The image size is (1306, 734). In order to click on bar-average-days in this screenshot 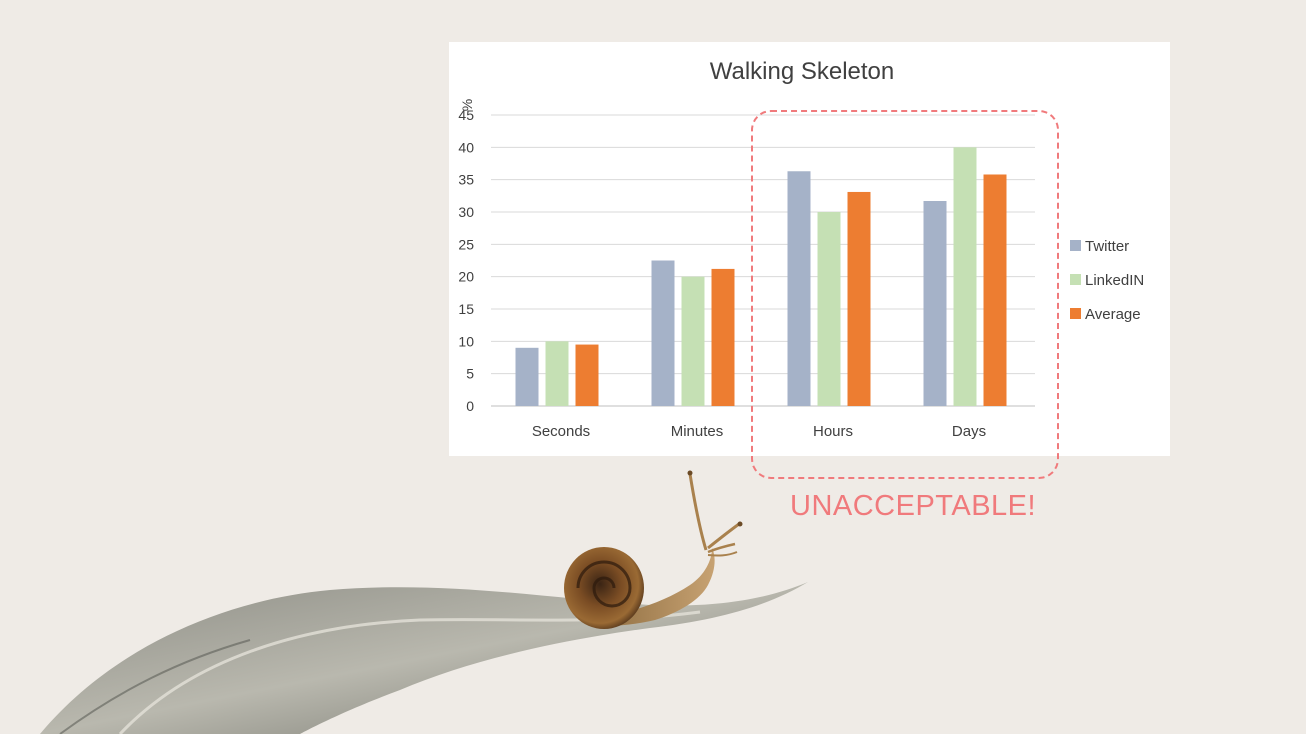, I will do `click(995, 290)`.